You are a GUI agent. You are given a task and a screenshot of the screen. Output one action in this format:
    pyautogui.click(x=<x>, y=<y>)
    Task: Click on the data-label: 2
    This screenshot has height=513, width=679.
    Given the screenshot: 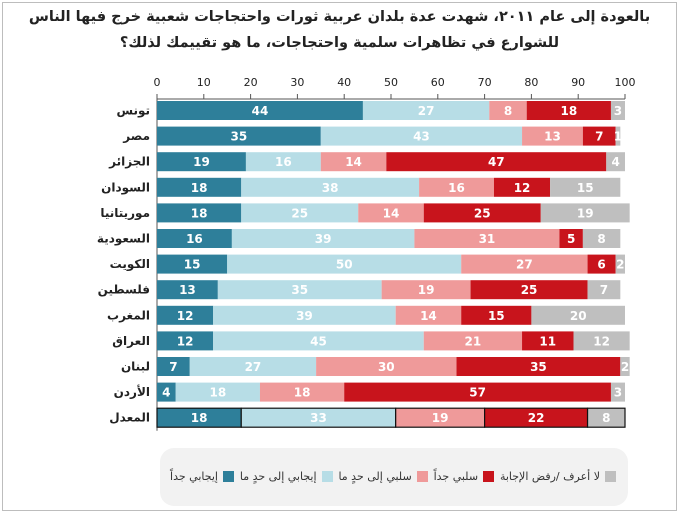 What is the action you would take?
    pyautogui.click(x=620, y=265)
    